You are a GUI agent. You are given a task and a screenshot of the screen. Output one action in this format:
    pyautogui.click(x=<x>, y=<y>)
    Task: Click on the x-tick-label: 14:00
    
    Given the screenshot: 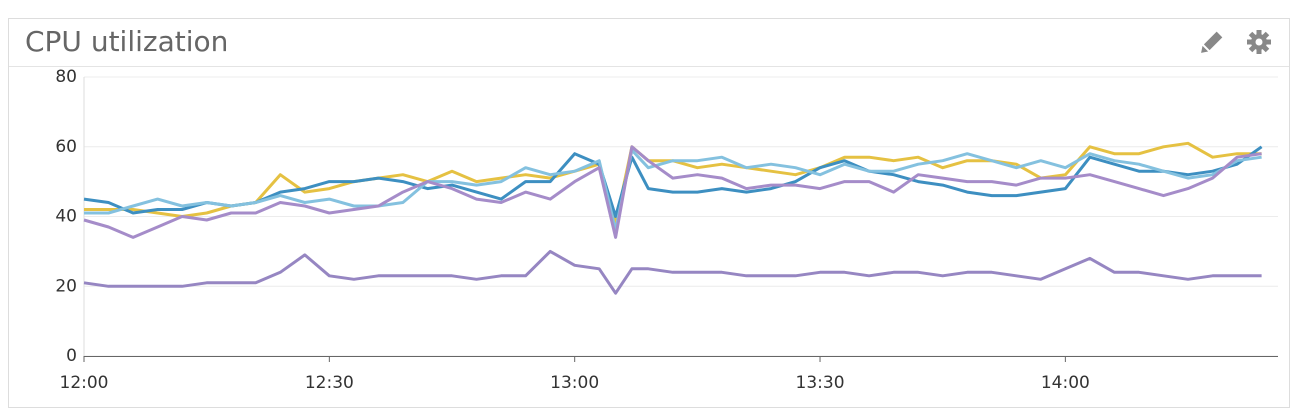 What is the action you would take?
    pyautogui.click(x=1065, y=383)
    